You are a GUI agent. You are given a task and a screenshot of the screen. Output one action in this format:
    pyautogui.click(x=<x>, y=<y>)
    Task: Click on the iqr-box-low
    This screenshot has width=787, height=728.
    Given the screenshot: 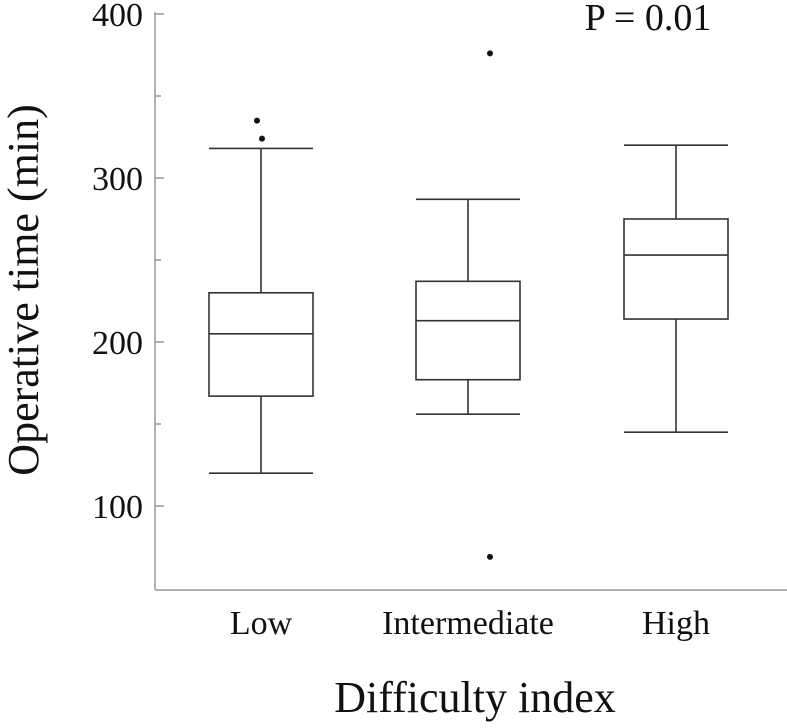 What is the action you would take?
    pyautogui.click(x=261, y=344)
    